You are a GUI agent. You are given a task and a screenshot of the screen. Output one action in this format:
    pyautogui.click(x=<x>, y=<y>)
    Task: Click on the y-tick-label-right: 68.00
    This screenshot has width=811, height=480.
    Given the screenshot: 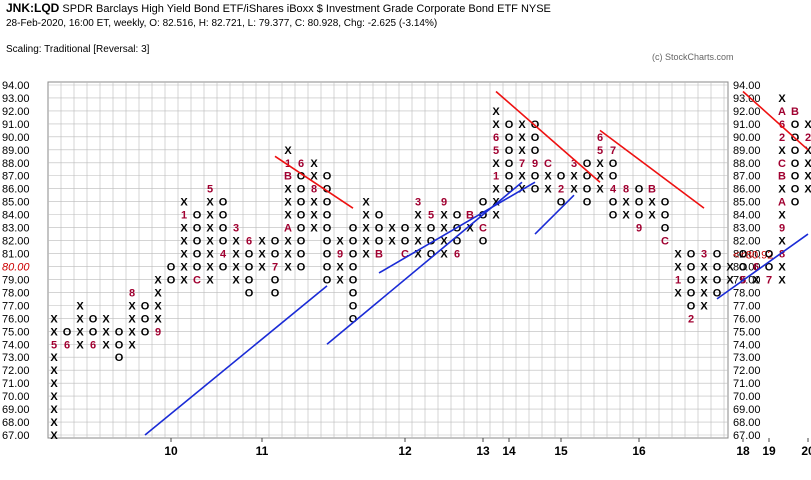 What is the action you would take?
    pyautogui.click(x=747, y=423)
    